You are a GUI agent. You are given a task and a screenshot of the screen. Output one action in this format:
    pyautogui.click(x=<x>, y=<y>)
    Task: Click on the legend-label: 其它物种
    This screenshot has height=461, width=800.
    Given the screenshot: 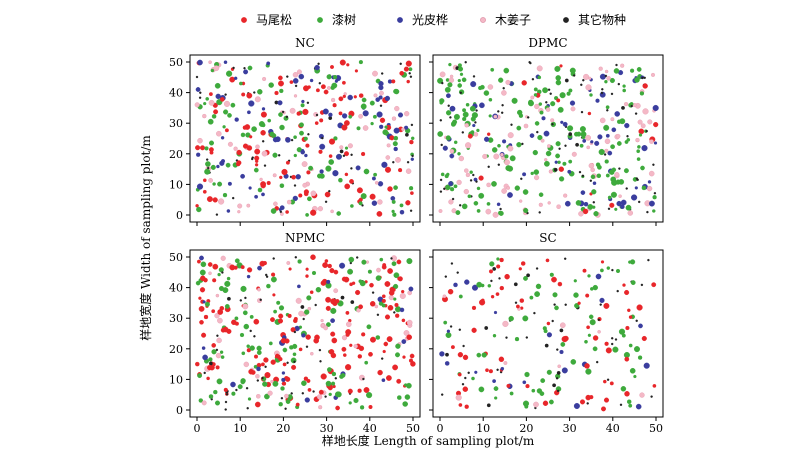 What is the action you would take?
    pyautogui.click(x=602, y=19)
    